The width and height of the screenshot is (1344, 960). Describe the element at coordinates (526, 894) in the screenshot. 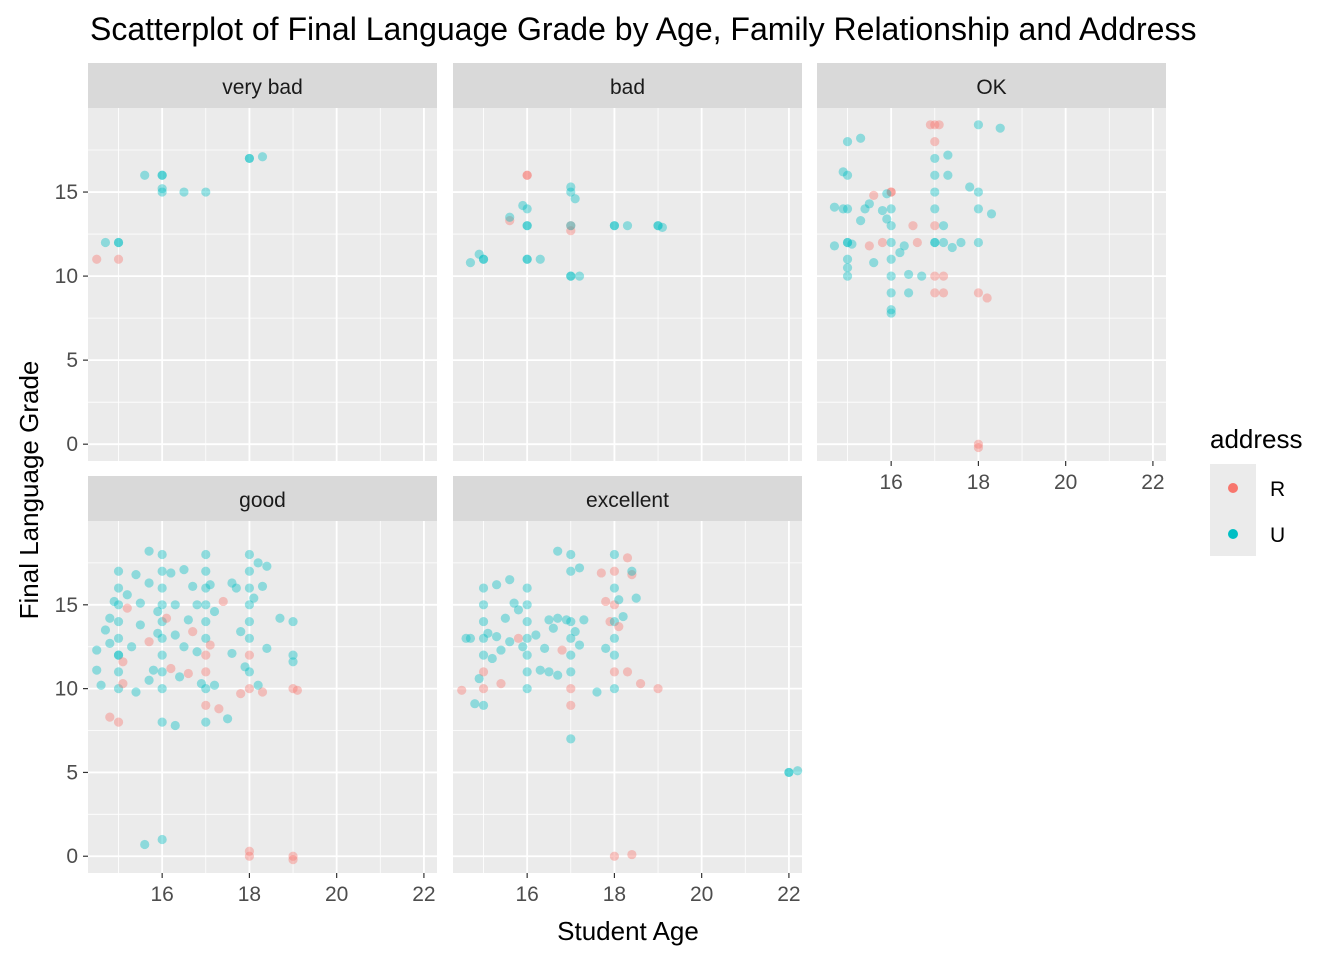

I see `x-tick-label: 16` at that location.